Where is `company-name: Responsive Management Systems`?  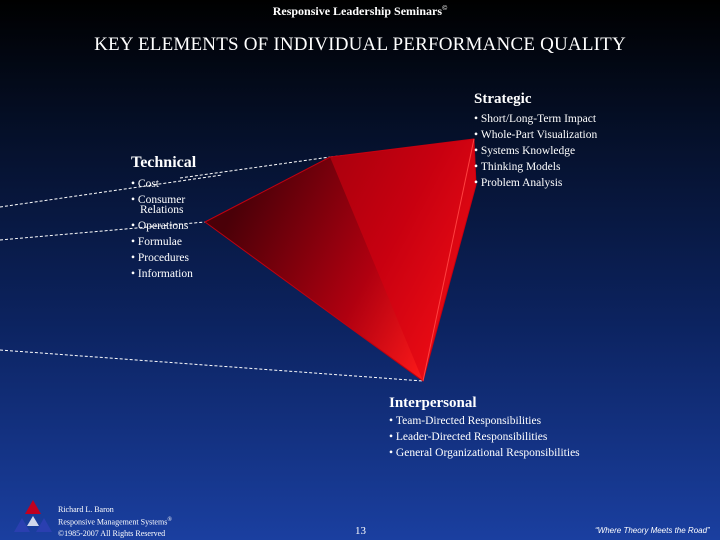 company-name: Responsive Management Systems is located at coordinates (113, 522).